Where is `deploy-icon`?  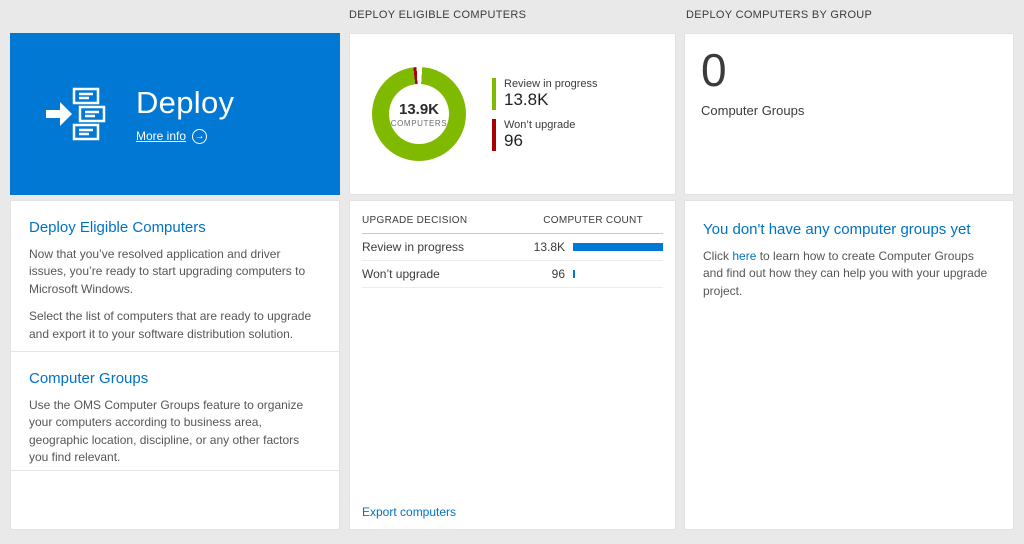 deploy-icon is located at coordinates (76, 114).